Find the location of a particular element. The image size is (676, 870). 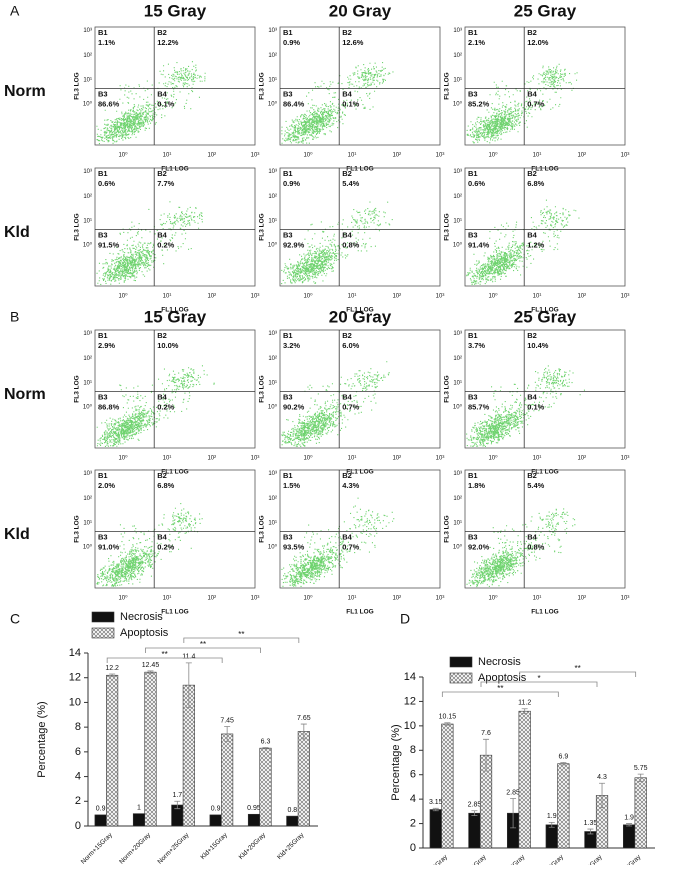

row-label: Norm is located at coordinates (25, 394).